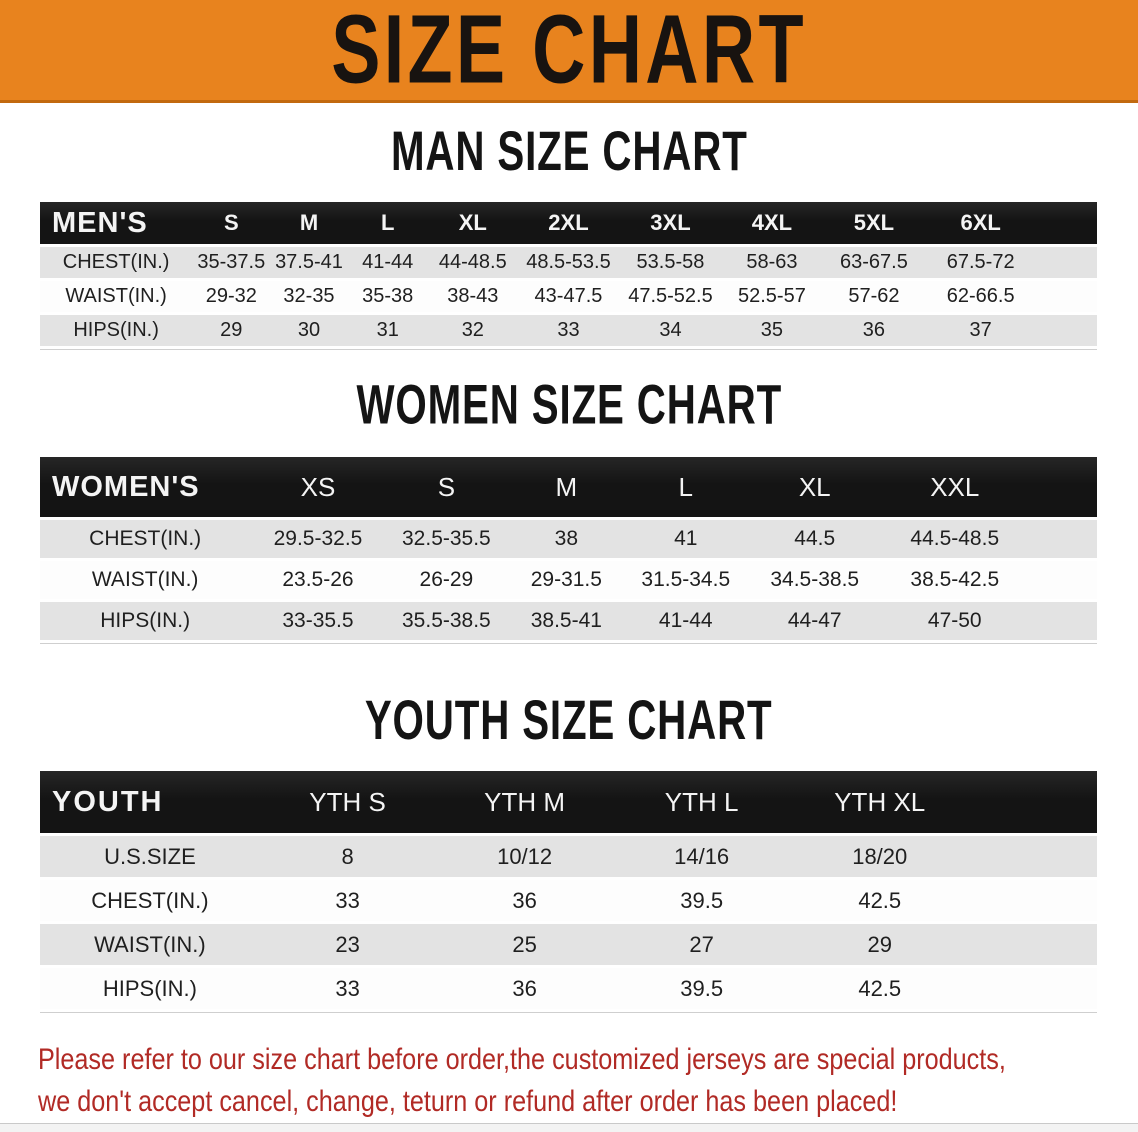  What do you see at coordinates (880, 856) in the screenshot?
I see `size-cell: 18/20` at bounding box center [880, 856].